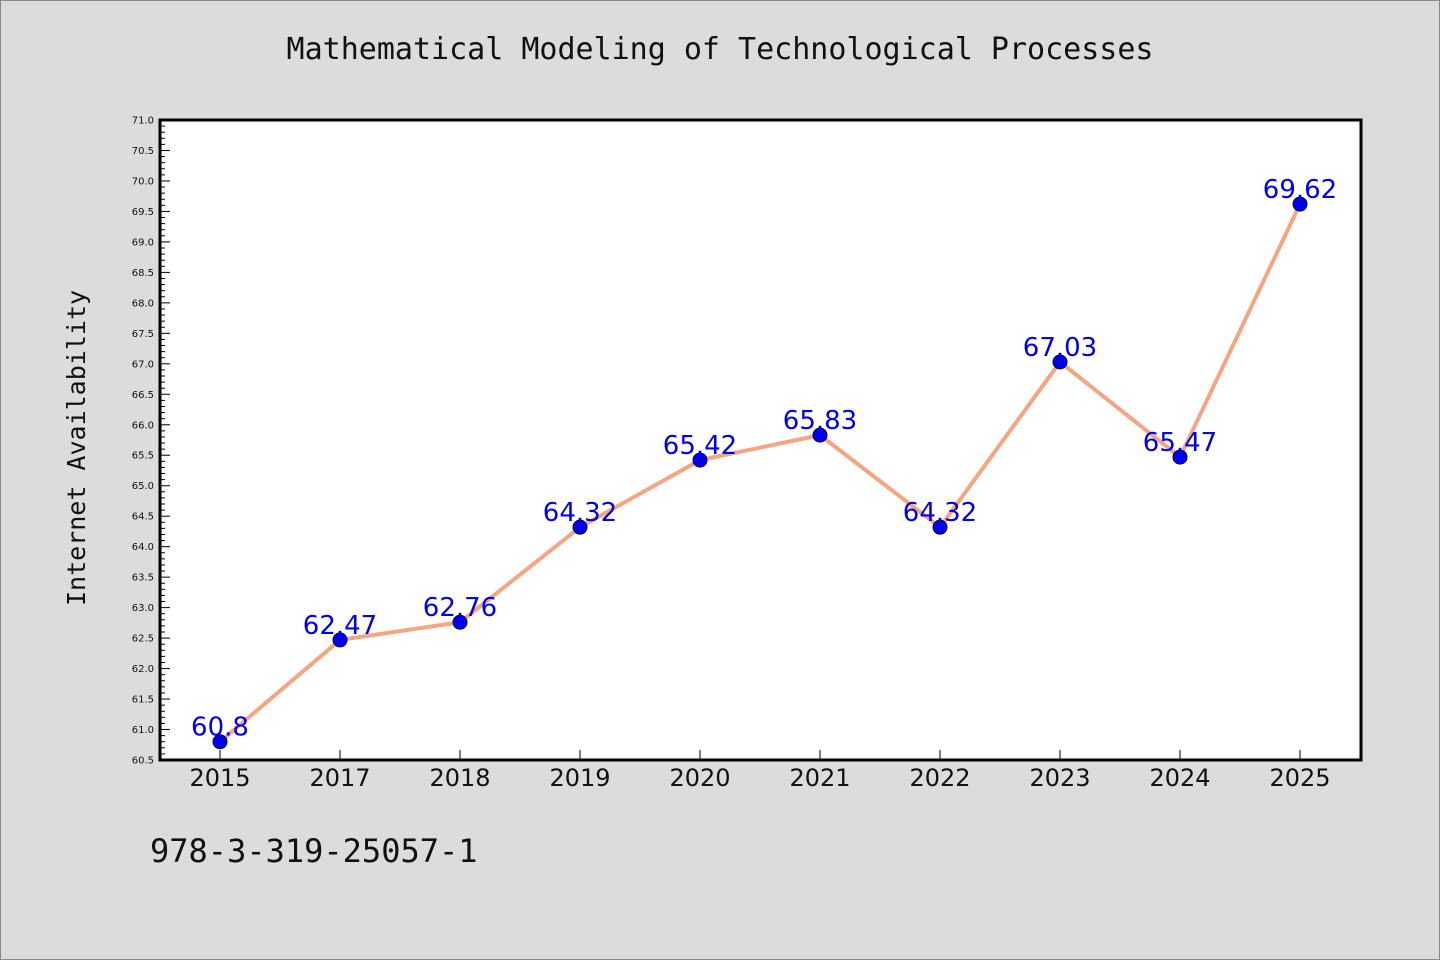 The height and width of the screenshot is (960, 1440). I want to click on y-tick-label: 62.0, so click(143, 669).